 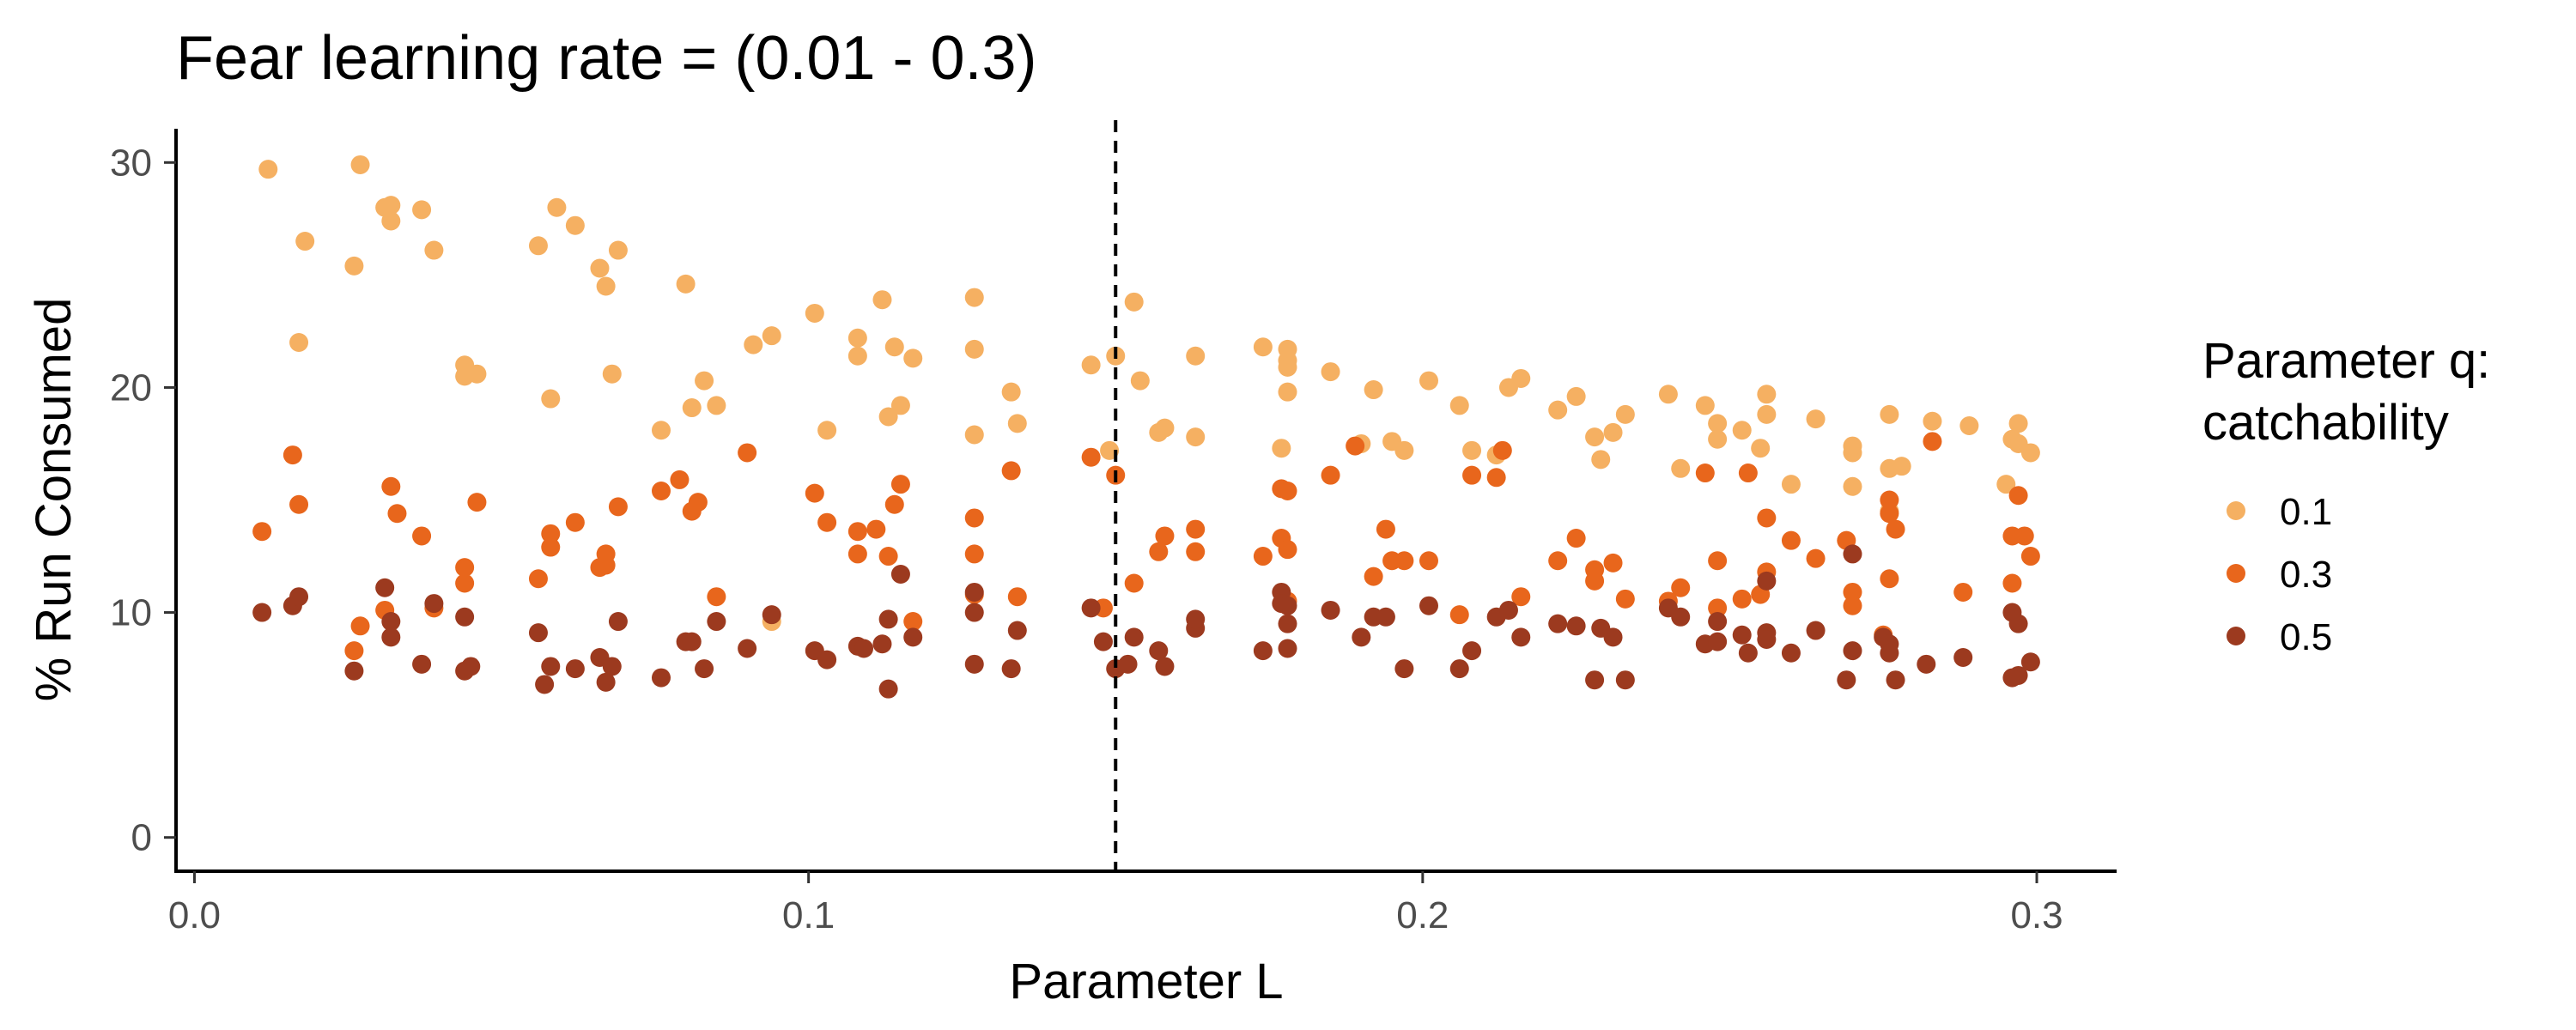 What do you see at coordinates (2306, 575) in the screenshot?
I see `legend-label-0.3: 0.3` at bounding box center [2306, 575].